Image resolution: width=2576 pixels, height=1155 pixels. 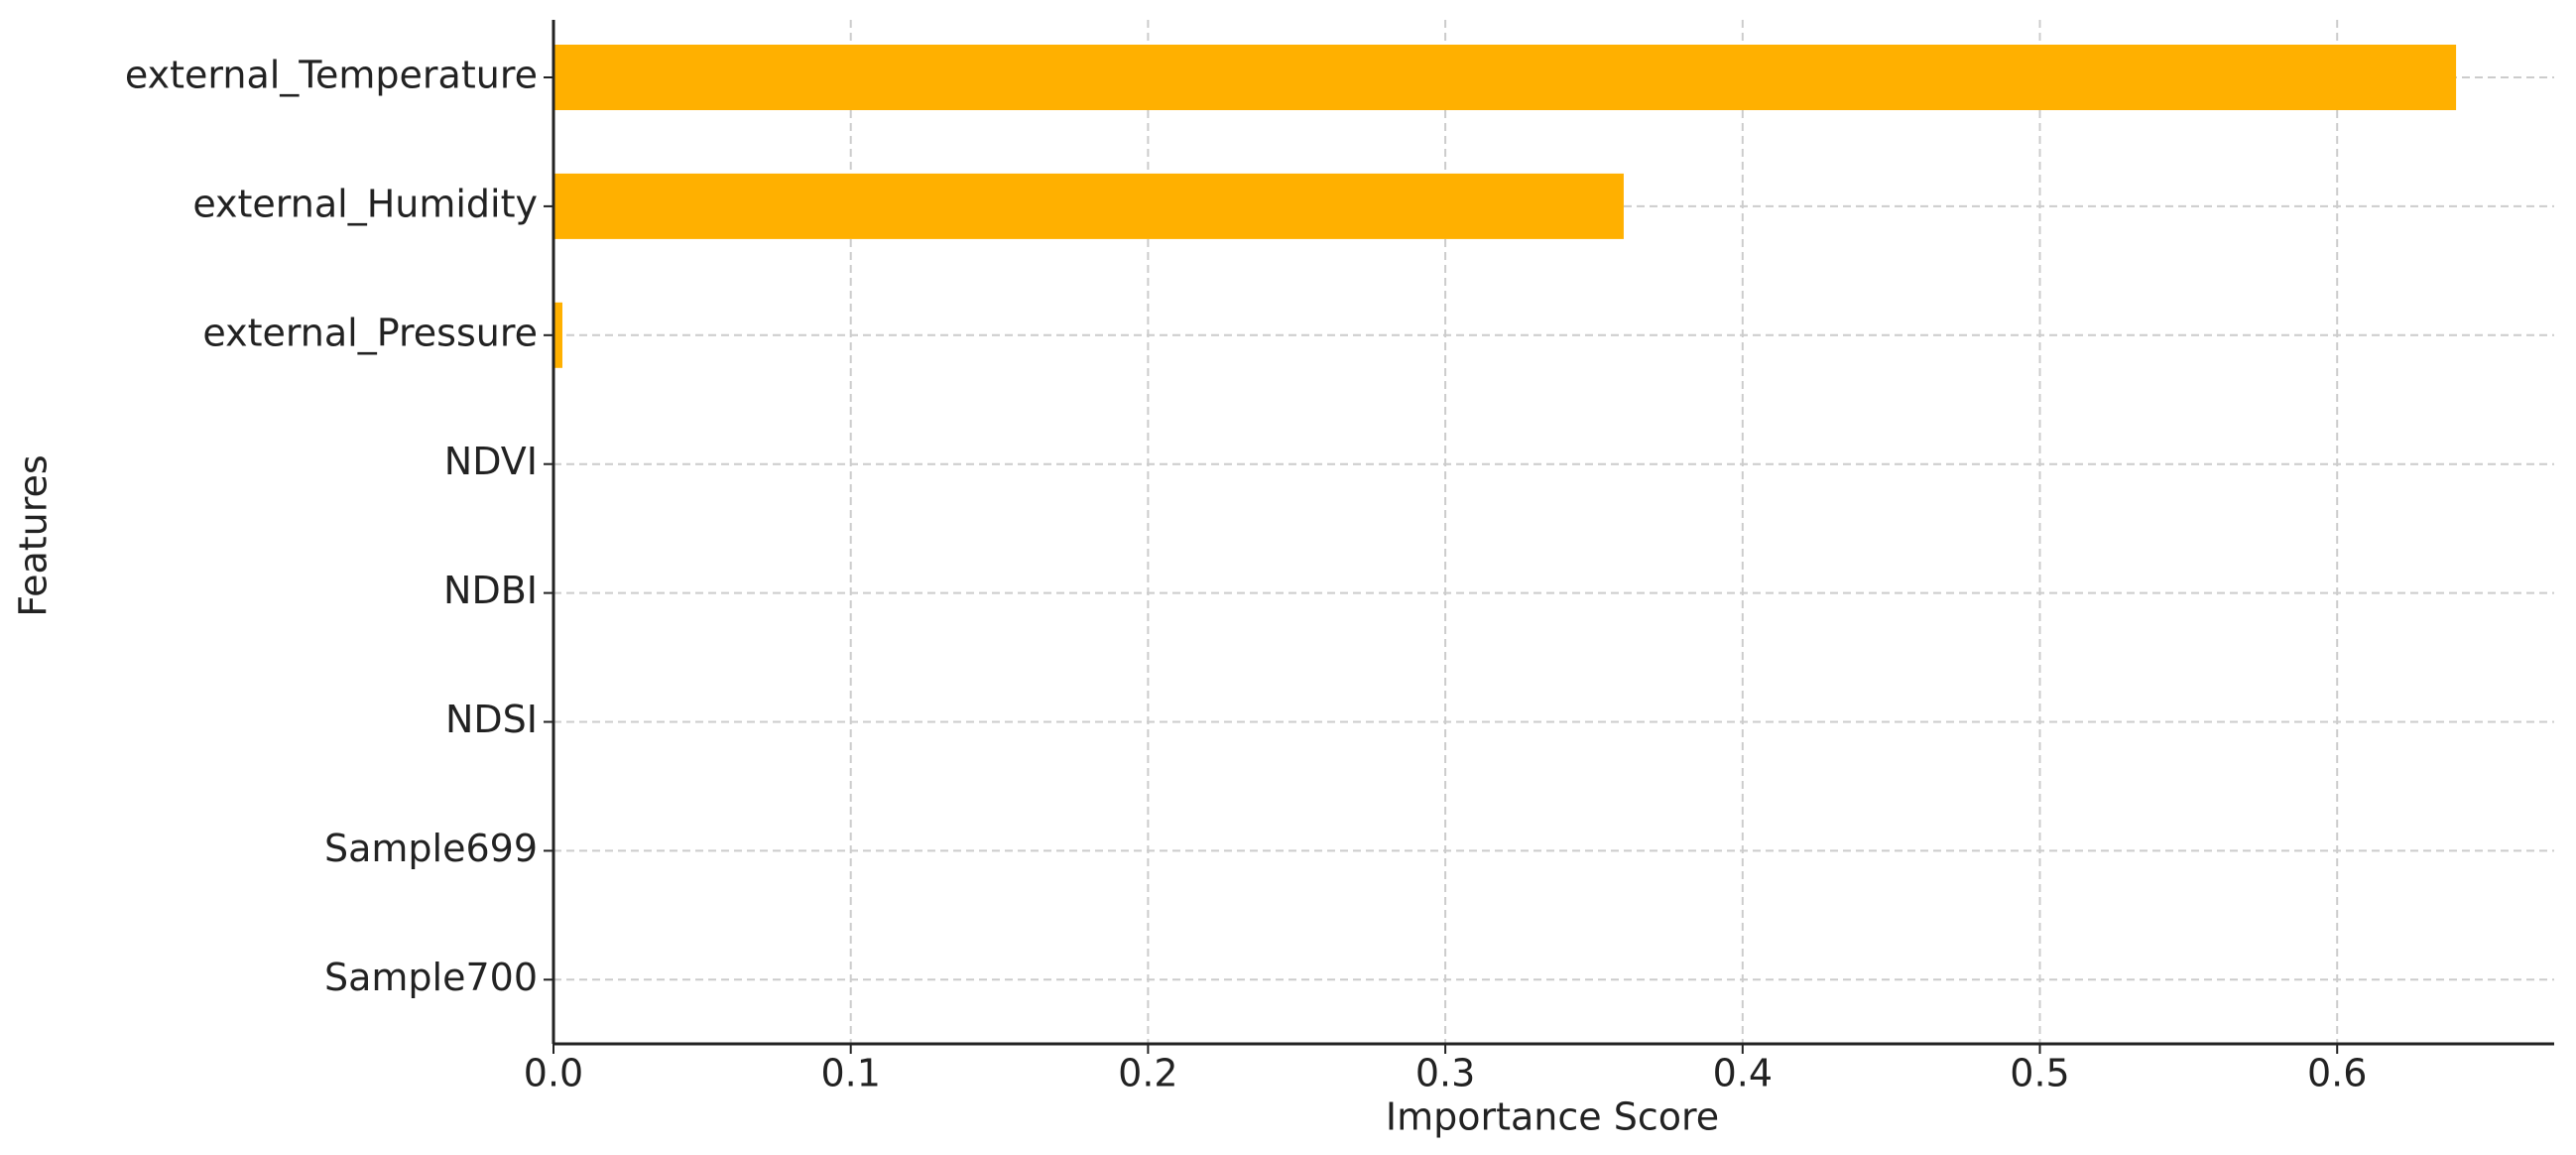 What do you see at coordinates (2039, 1073) in the screenshot?
I see `x-tick-label: 0.5` at bounding box center [2039, 1073].